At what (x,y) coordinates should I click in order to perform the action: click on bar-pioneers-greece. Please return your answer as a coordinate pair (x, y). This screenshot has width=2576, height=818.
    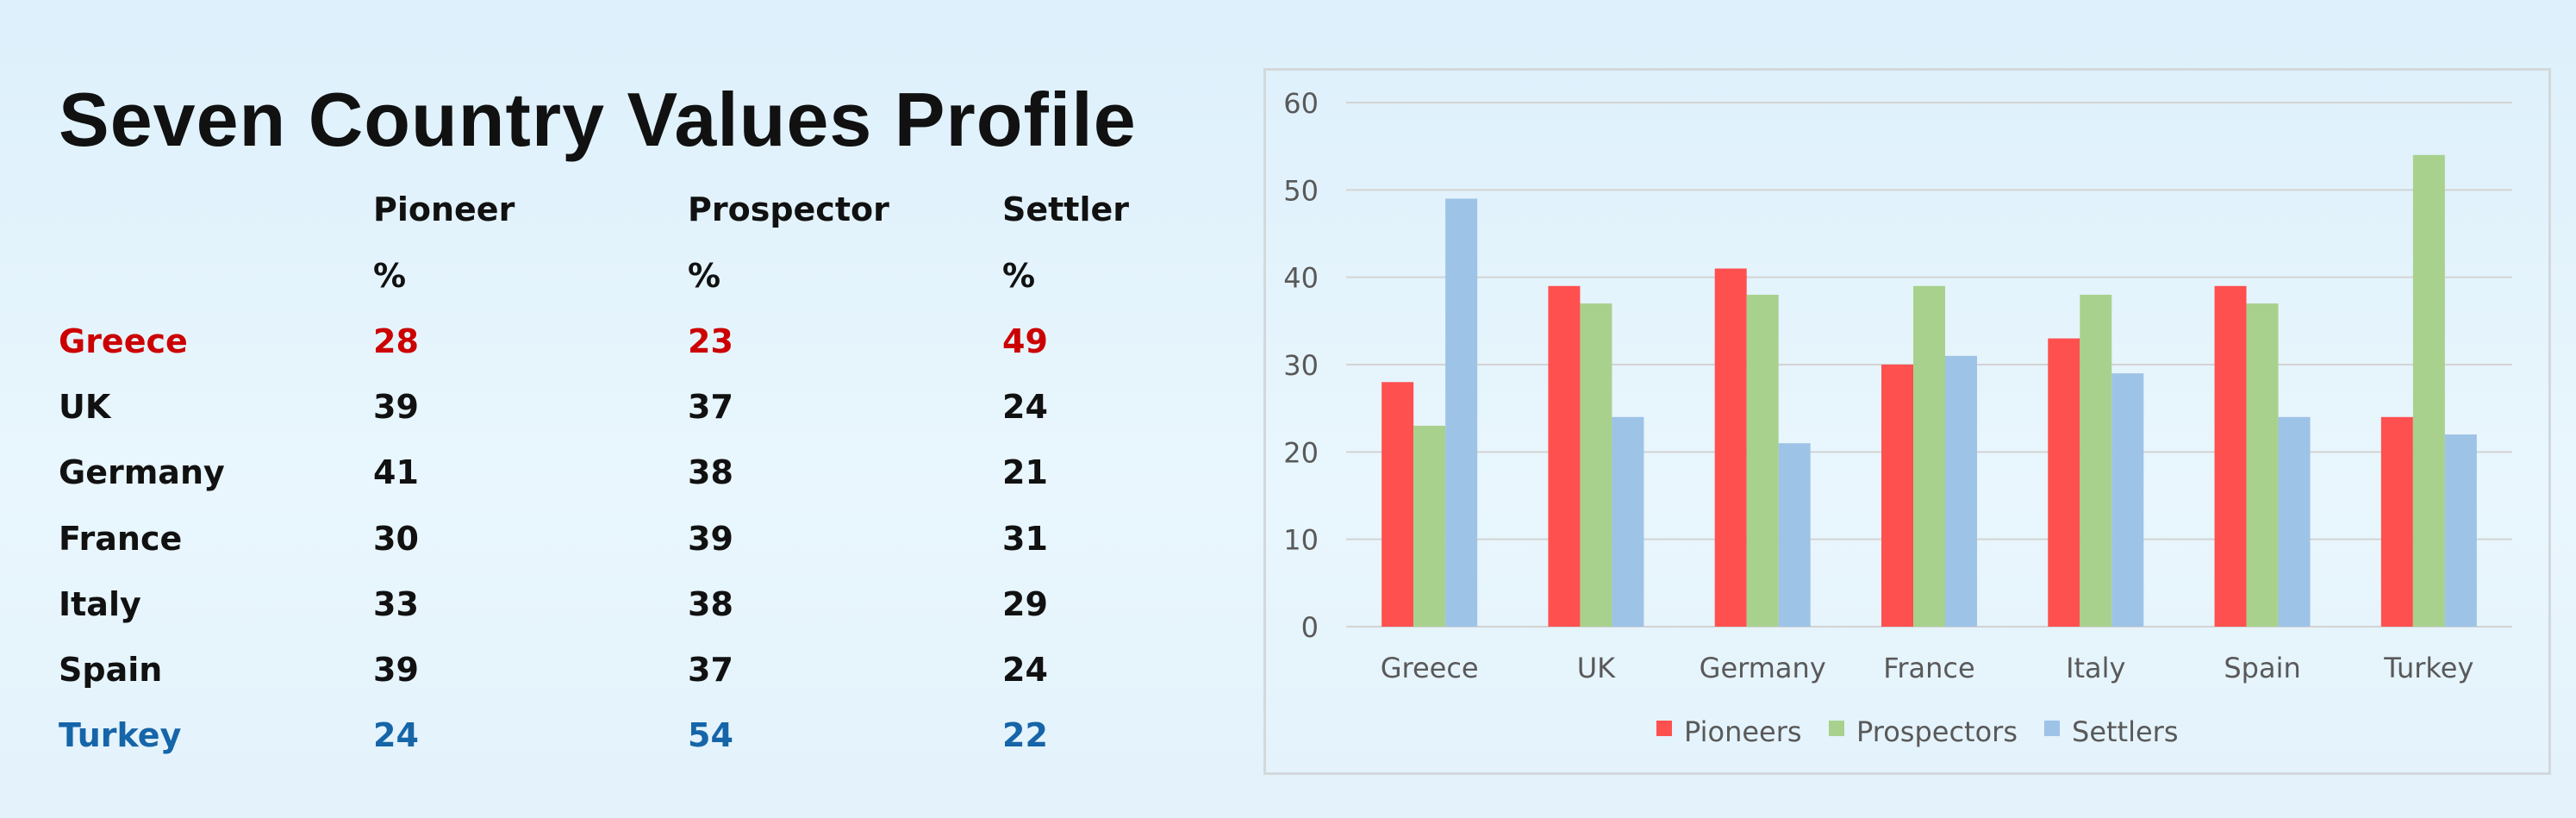
    Looking at the image, I should click on (1398, 505).